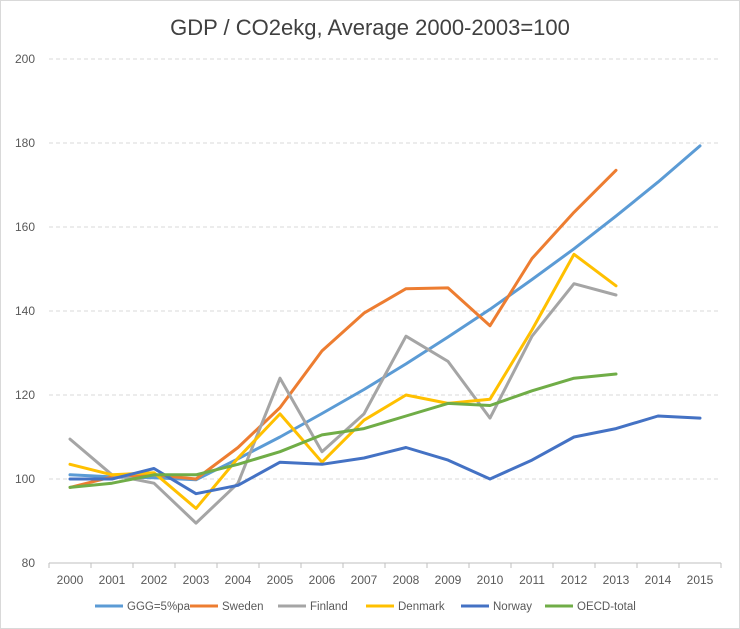  I want to click on legend-label-norway: Norway, so click(512, 607).